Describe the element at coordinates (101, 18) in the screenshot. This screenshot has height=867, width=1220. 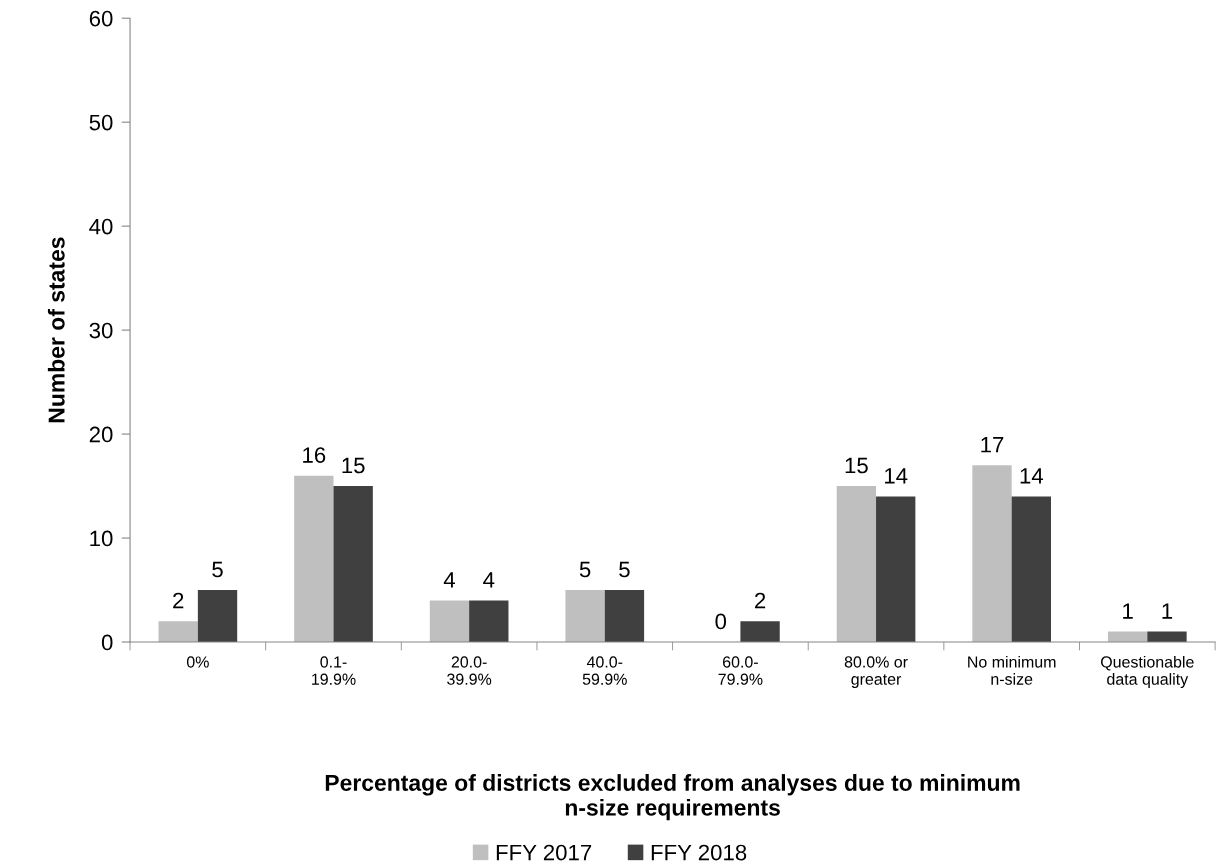
I see `y-tick-label: 60` at that location.